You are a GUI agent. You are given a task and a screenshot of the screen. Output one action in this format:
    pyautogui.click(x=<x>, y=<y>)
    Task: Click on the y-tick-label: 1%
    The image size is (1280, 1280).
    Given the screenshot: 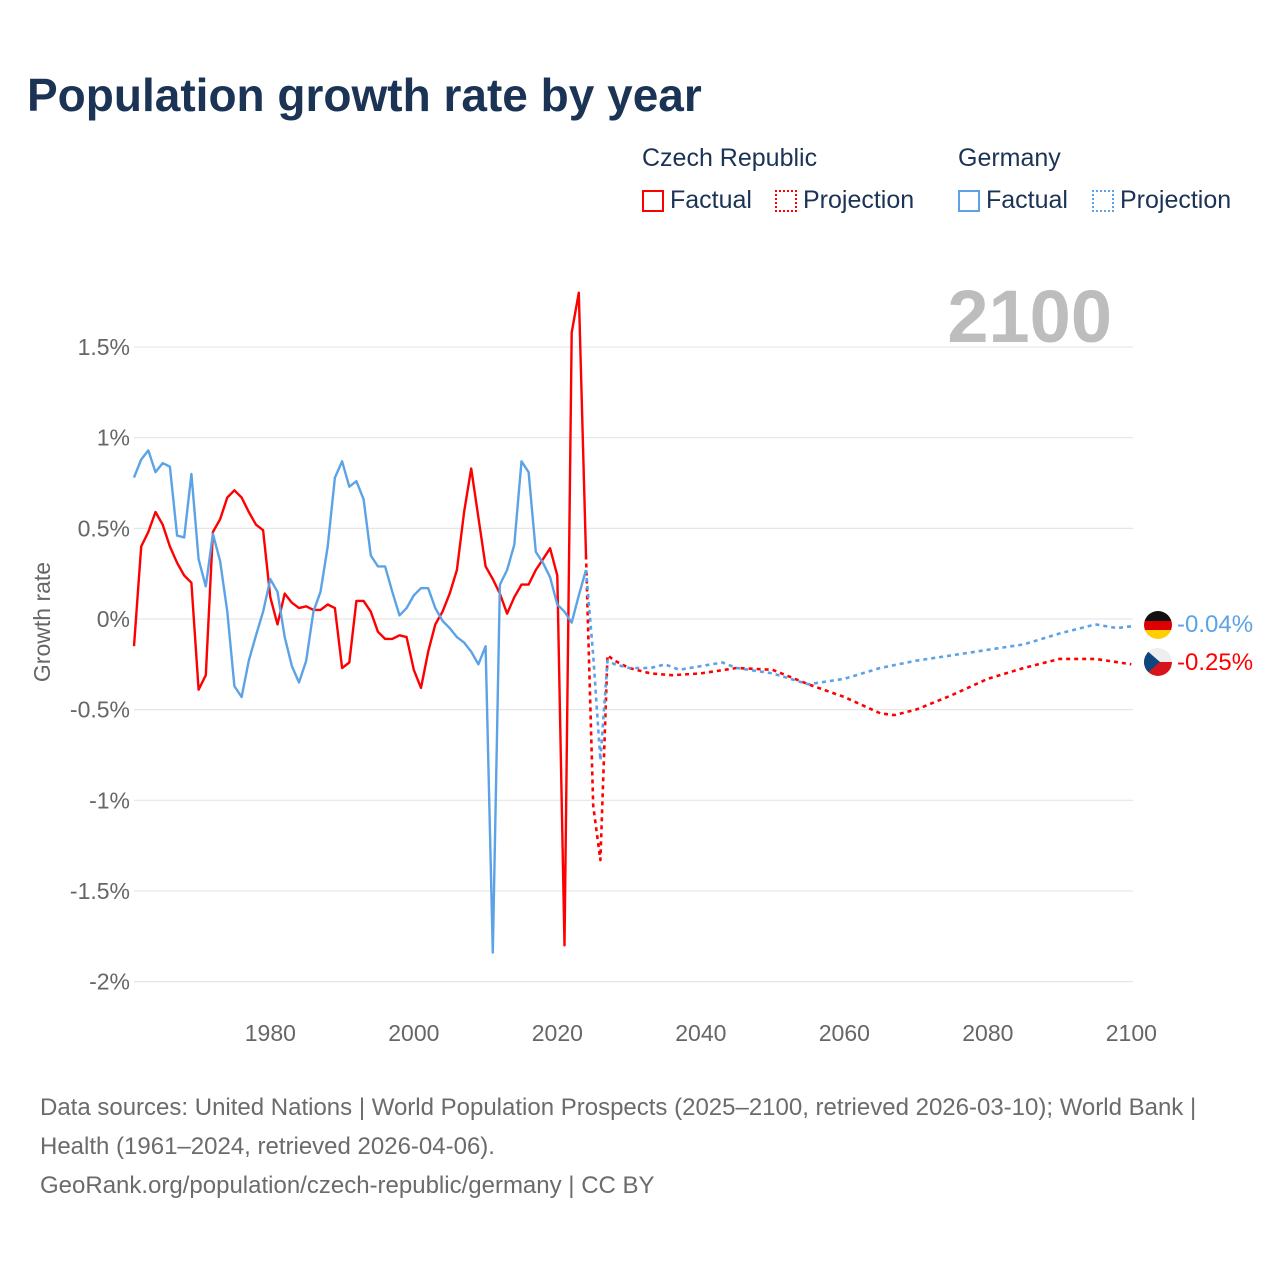 What is the action you would take?
    pyautogui.click(x=113, y=438)
    